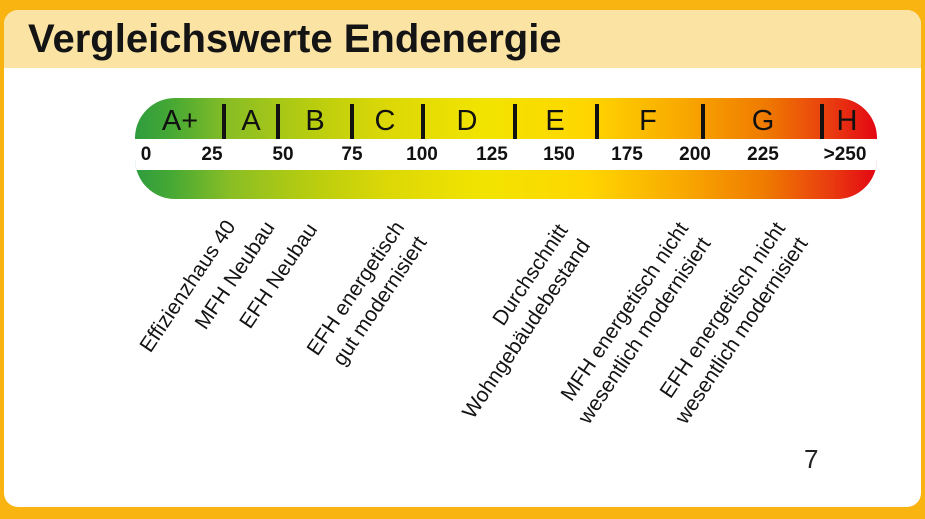 Image resolution: width=925 pixels, height=519 pixels. I want to click on scale-axis-value-7: 175, so click(627, 154).